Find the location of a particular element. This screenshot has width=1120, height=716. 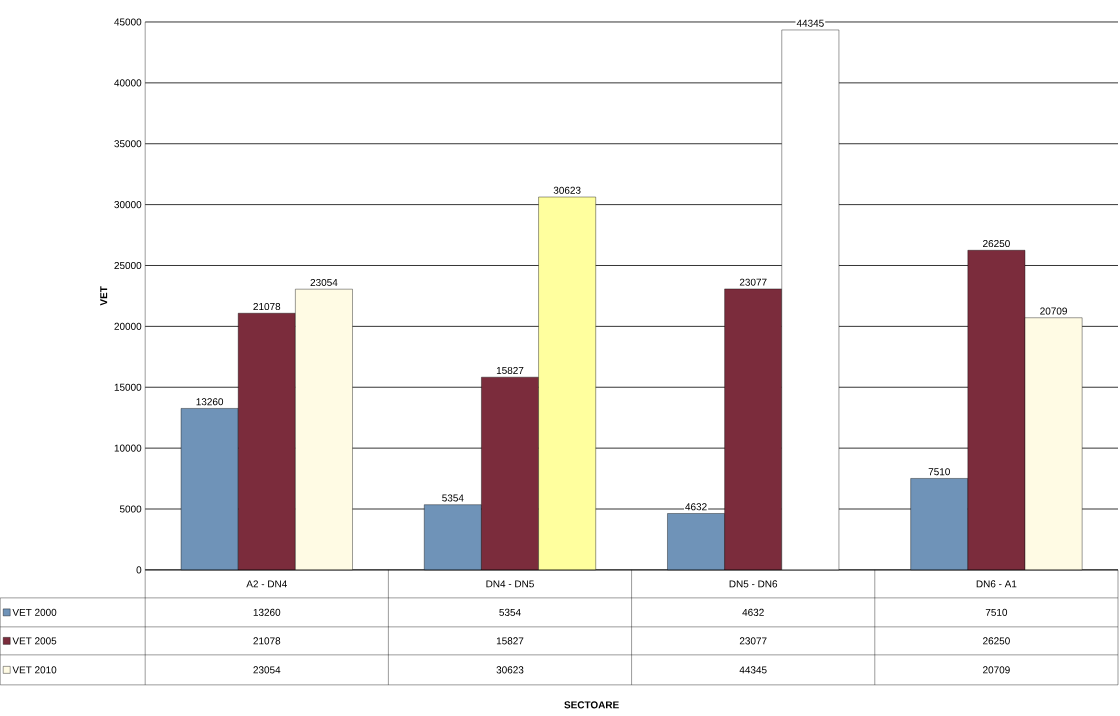

text: 4632 is located at coordinates (696, 507).